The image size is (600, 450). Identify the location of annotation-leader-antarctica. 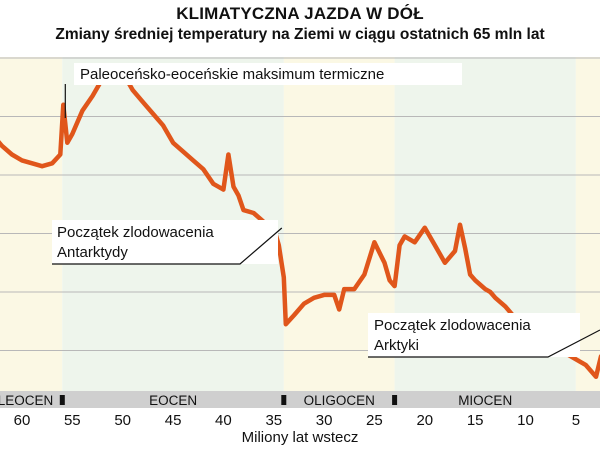
(167, 246).